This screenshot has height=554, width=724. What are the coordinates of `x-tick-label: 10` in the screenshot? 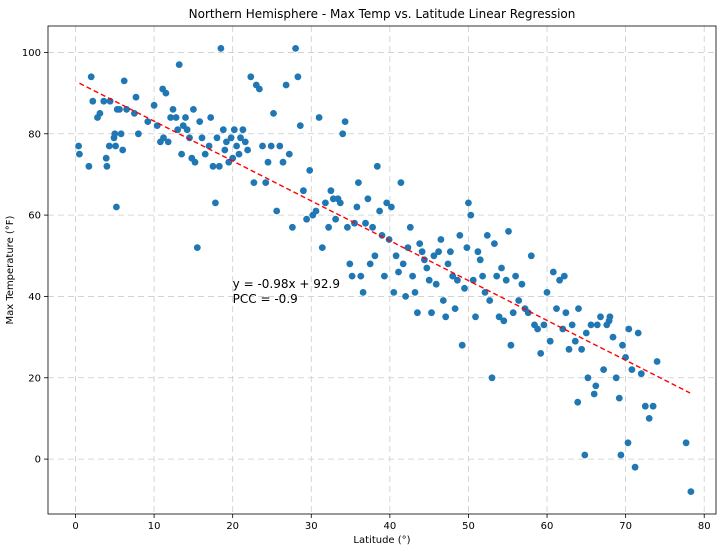 It's located at (154, 526).